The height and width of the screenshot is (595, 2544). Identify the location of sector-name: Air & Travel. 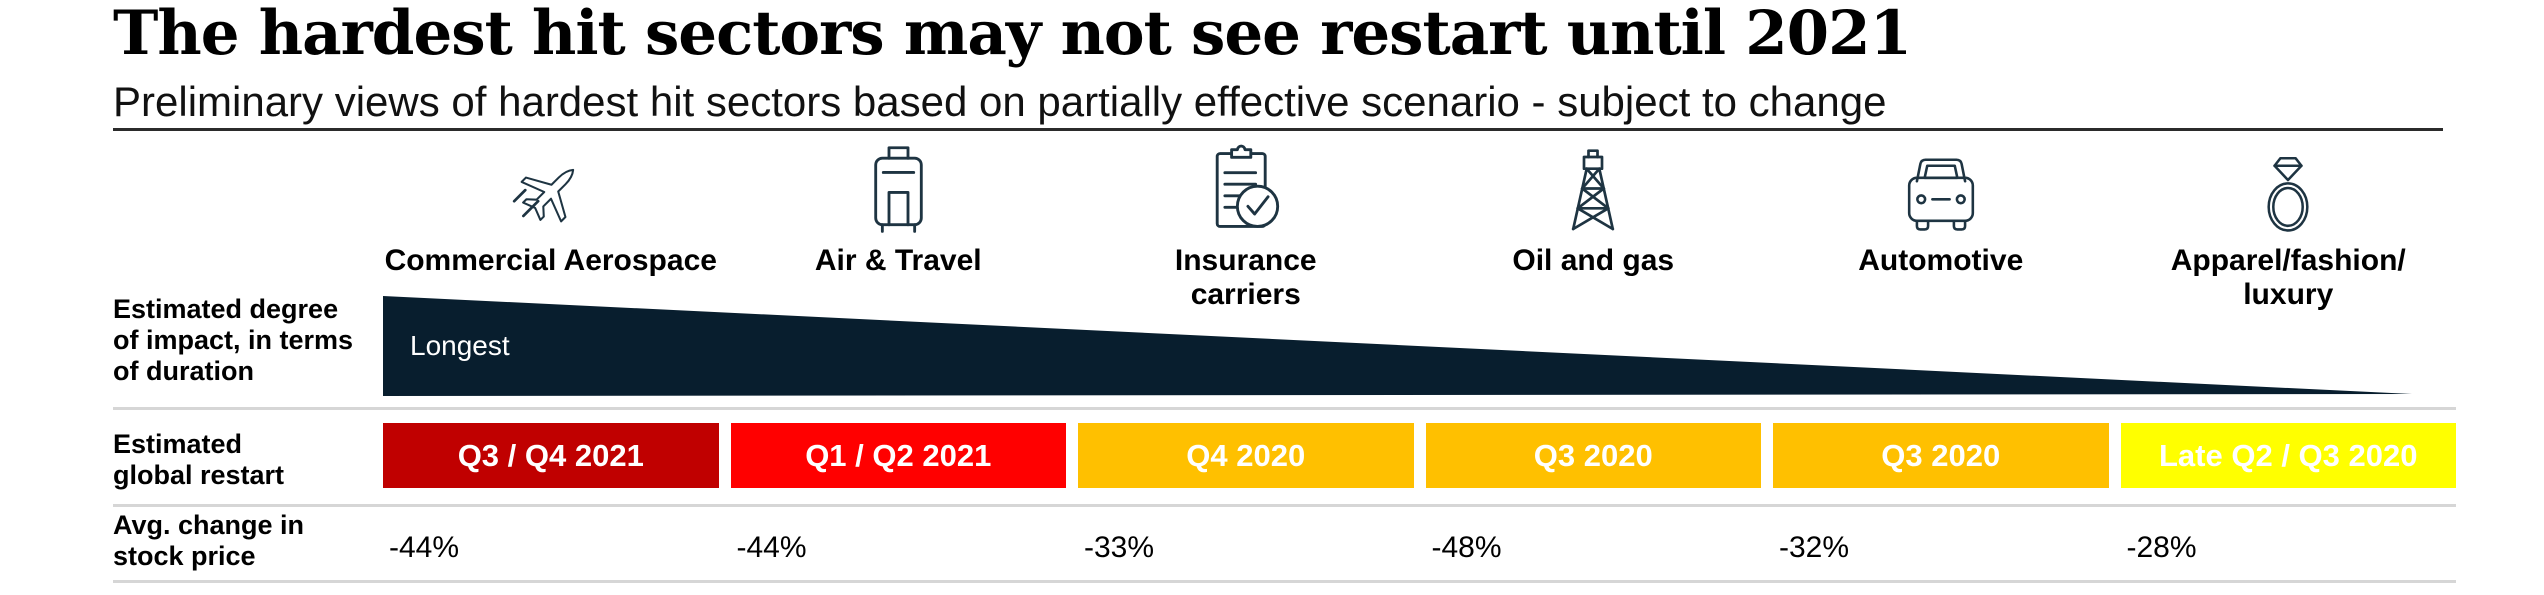
(898, 260).